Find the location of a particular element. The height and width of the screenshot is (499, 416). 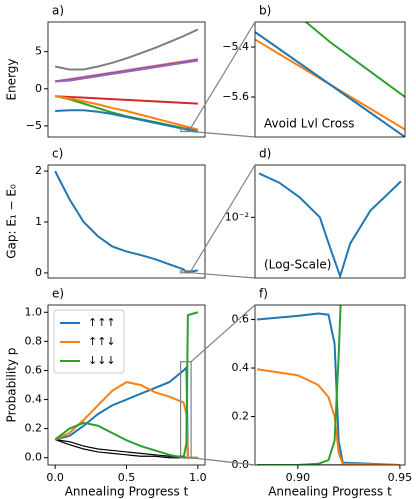

x-tick-label: 0.0 is located at coordinates (55, 477).